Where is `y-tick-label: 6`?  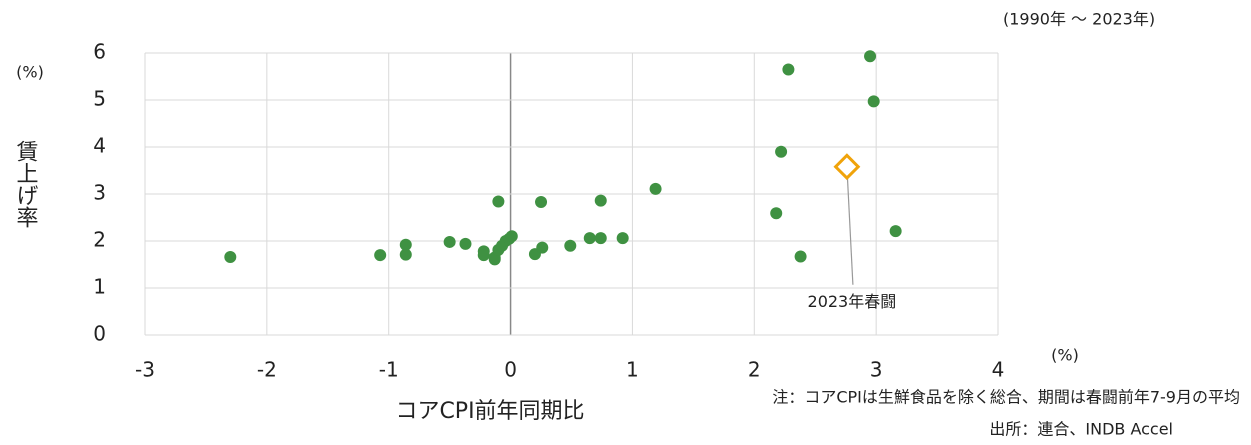
y-tick-label: 6 is located at coordinates (99, 52).